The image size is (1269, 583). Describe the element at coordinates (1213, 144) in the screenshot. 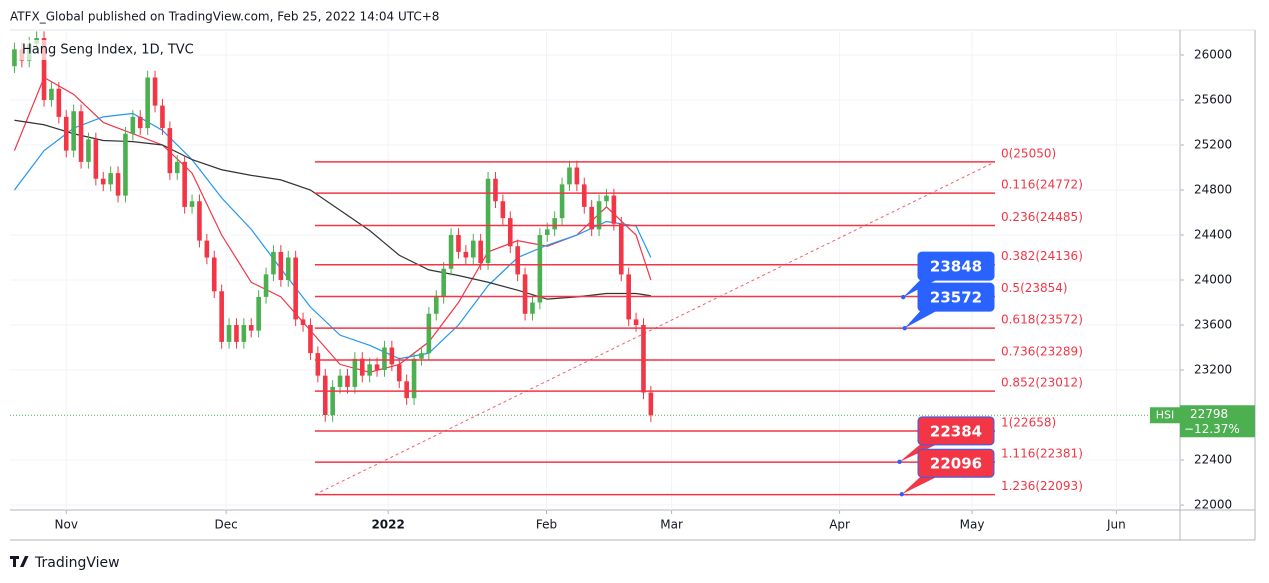

I see `y-tick-label: 25200` at that location.